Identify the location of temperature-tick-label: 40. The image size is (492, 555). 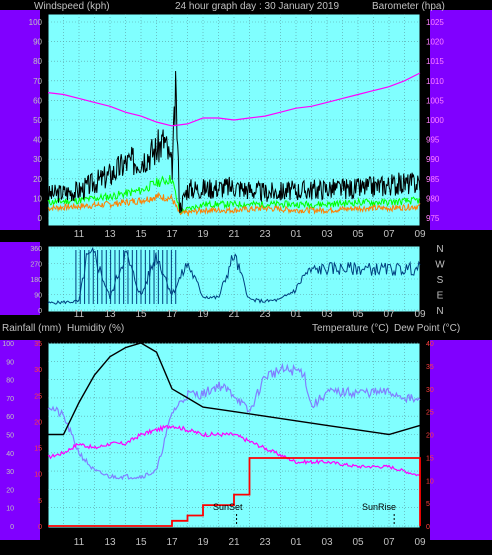
(430, 344).